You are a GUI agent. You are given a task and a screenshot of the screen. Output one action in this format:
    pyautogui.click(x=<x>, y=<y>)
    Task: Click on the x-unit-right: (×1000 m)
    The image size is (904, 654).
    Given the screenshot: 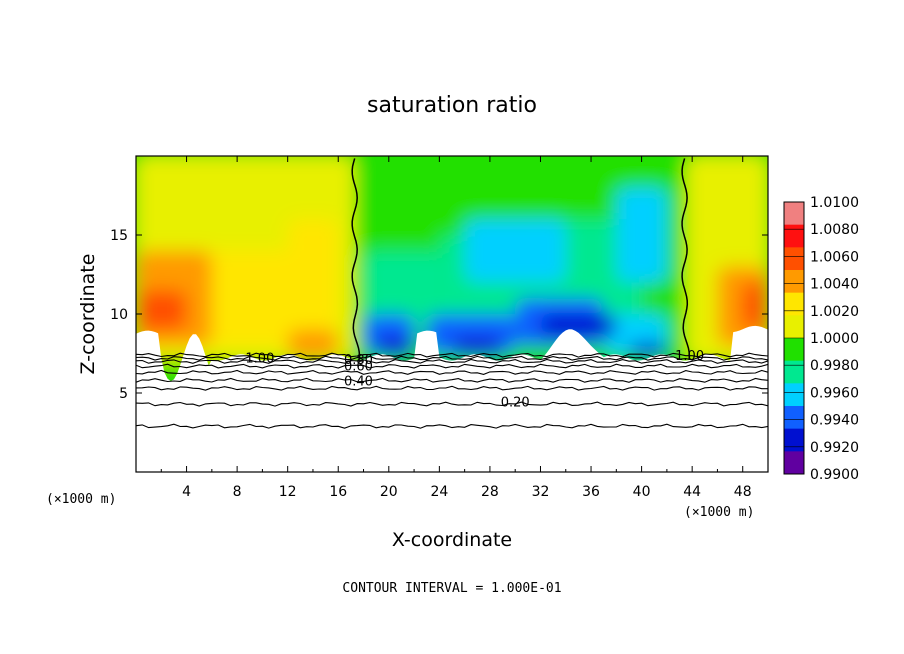 What is the action you would take?
    pyautogui.click(x=719, y=512)
    